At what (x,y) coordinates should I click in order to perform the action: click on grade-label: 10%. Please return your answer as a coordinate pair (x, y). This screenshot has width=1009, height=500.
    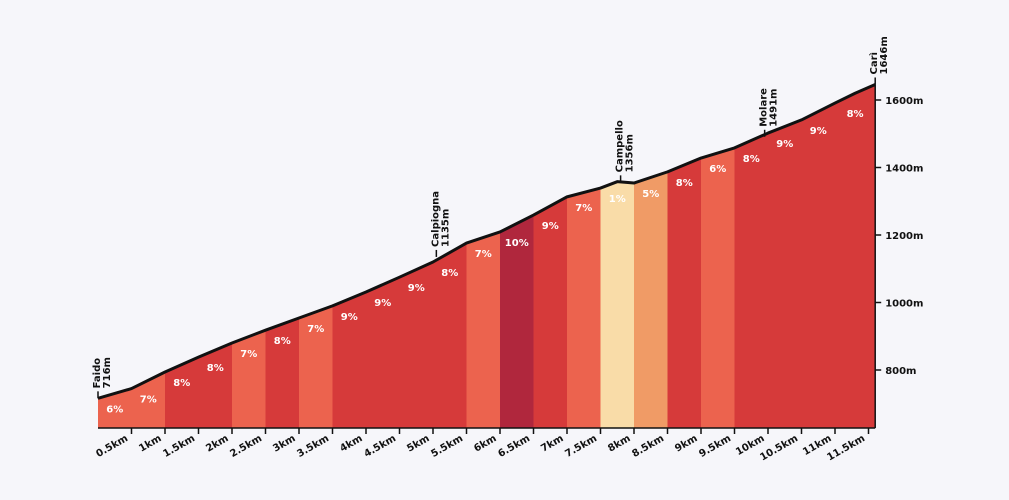
    Looking at the image, I should click on (517, 243).